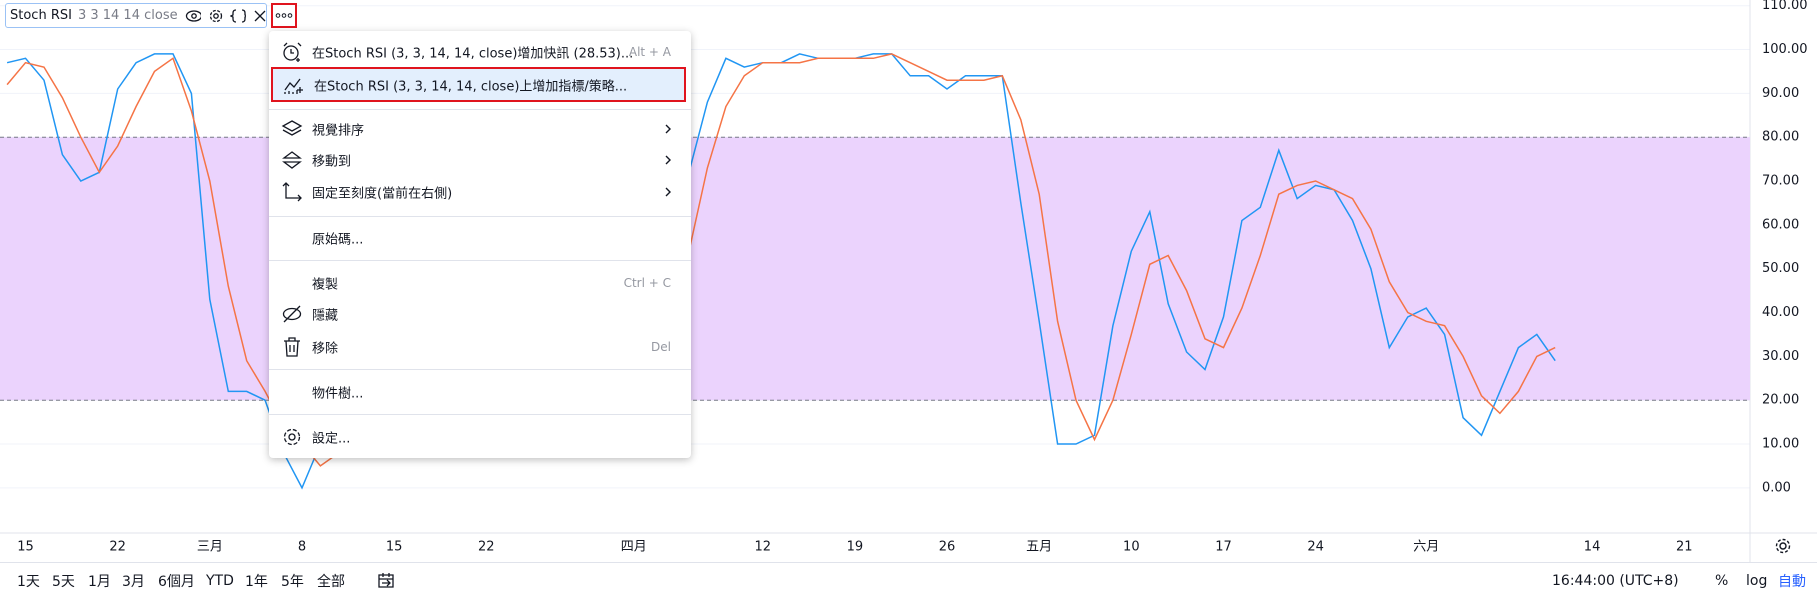 The image size is (1817, 599). Describe the element at coordinates (661, 347) in the screenshot. I see `menu-shortcut: Del` at that location.